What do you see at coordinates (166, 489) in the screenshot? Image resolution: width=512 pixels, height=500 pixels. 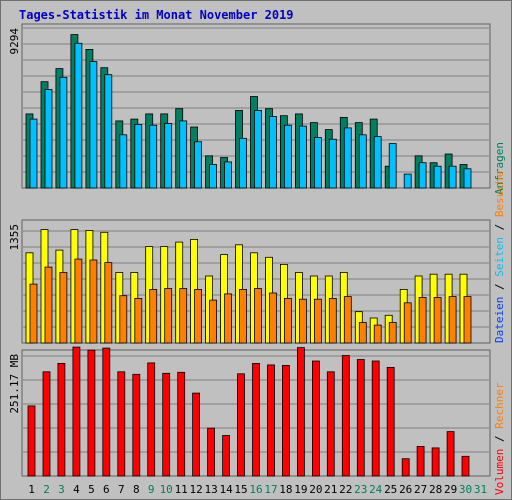 I see `x-tick-label: 10` at bounding box center [166, 489].